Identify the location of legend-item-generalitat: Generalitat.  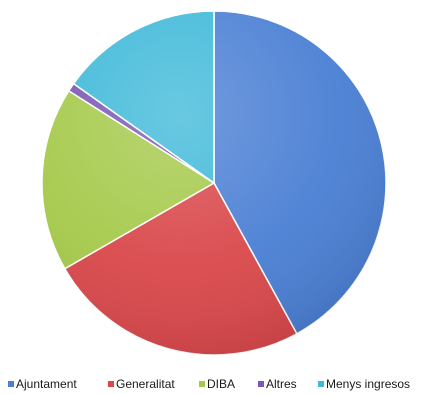
(141, 384).